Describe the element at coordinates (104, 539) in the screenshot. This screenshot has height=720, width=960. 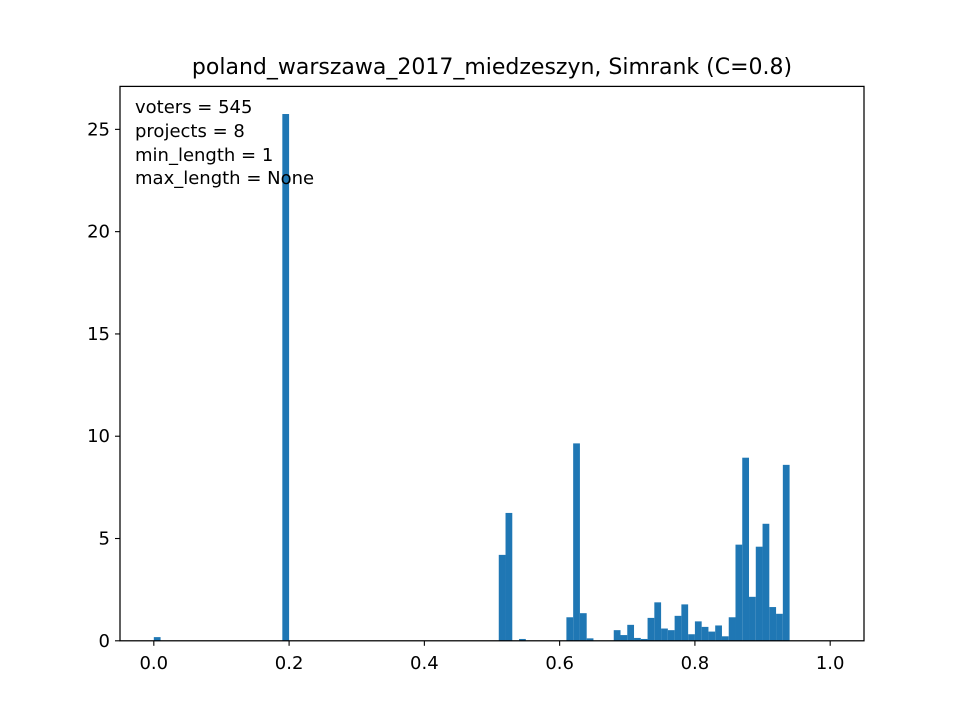
I see `y-tick-label: 5` at that location.